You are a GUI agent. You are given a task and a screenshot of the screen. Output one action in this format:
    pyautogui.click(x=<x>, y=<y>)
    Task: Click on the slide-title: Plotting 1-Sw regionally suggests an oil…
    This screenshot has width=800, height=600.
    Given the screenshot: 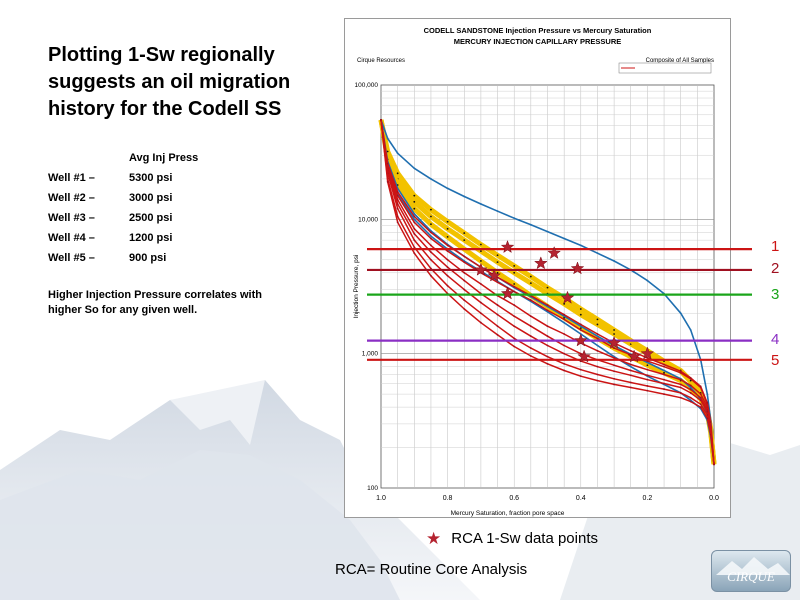 What is the action you would take?
    pyautogui.click(x=169, y=82)
    